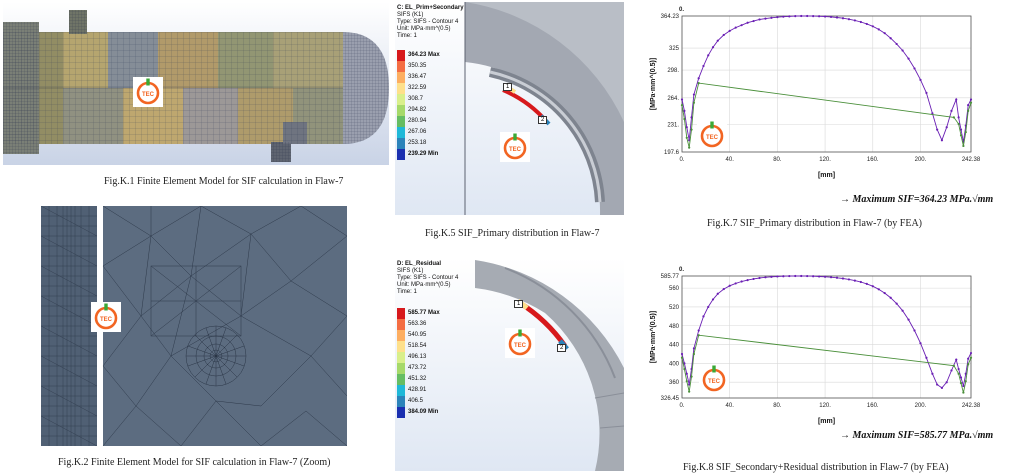  Describe the element at coordinates (917, 435) in the screenshot. I see `max-sif-residual-note: → Maximum SIF=585.77 MPa.√mm` at that location.